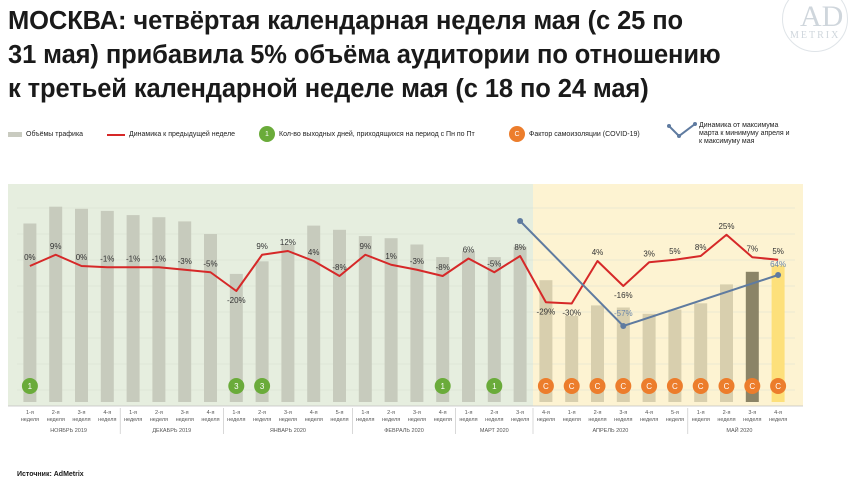  Describe the element at coordinates (314, 252) in the screenshot. I see `dynamics-data-label: 4%` at that location.